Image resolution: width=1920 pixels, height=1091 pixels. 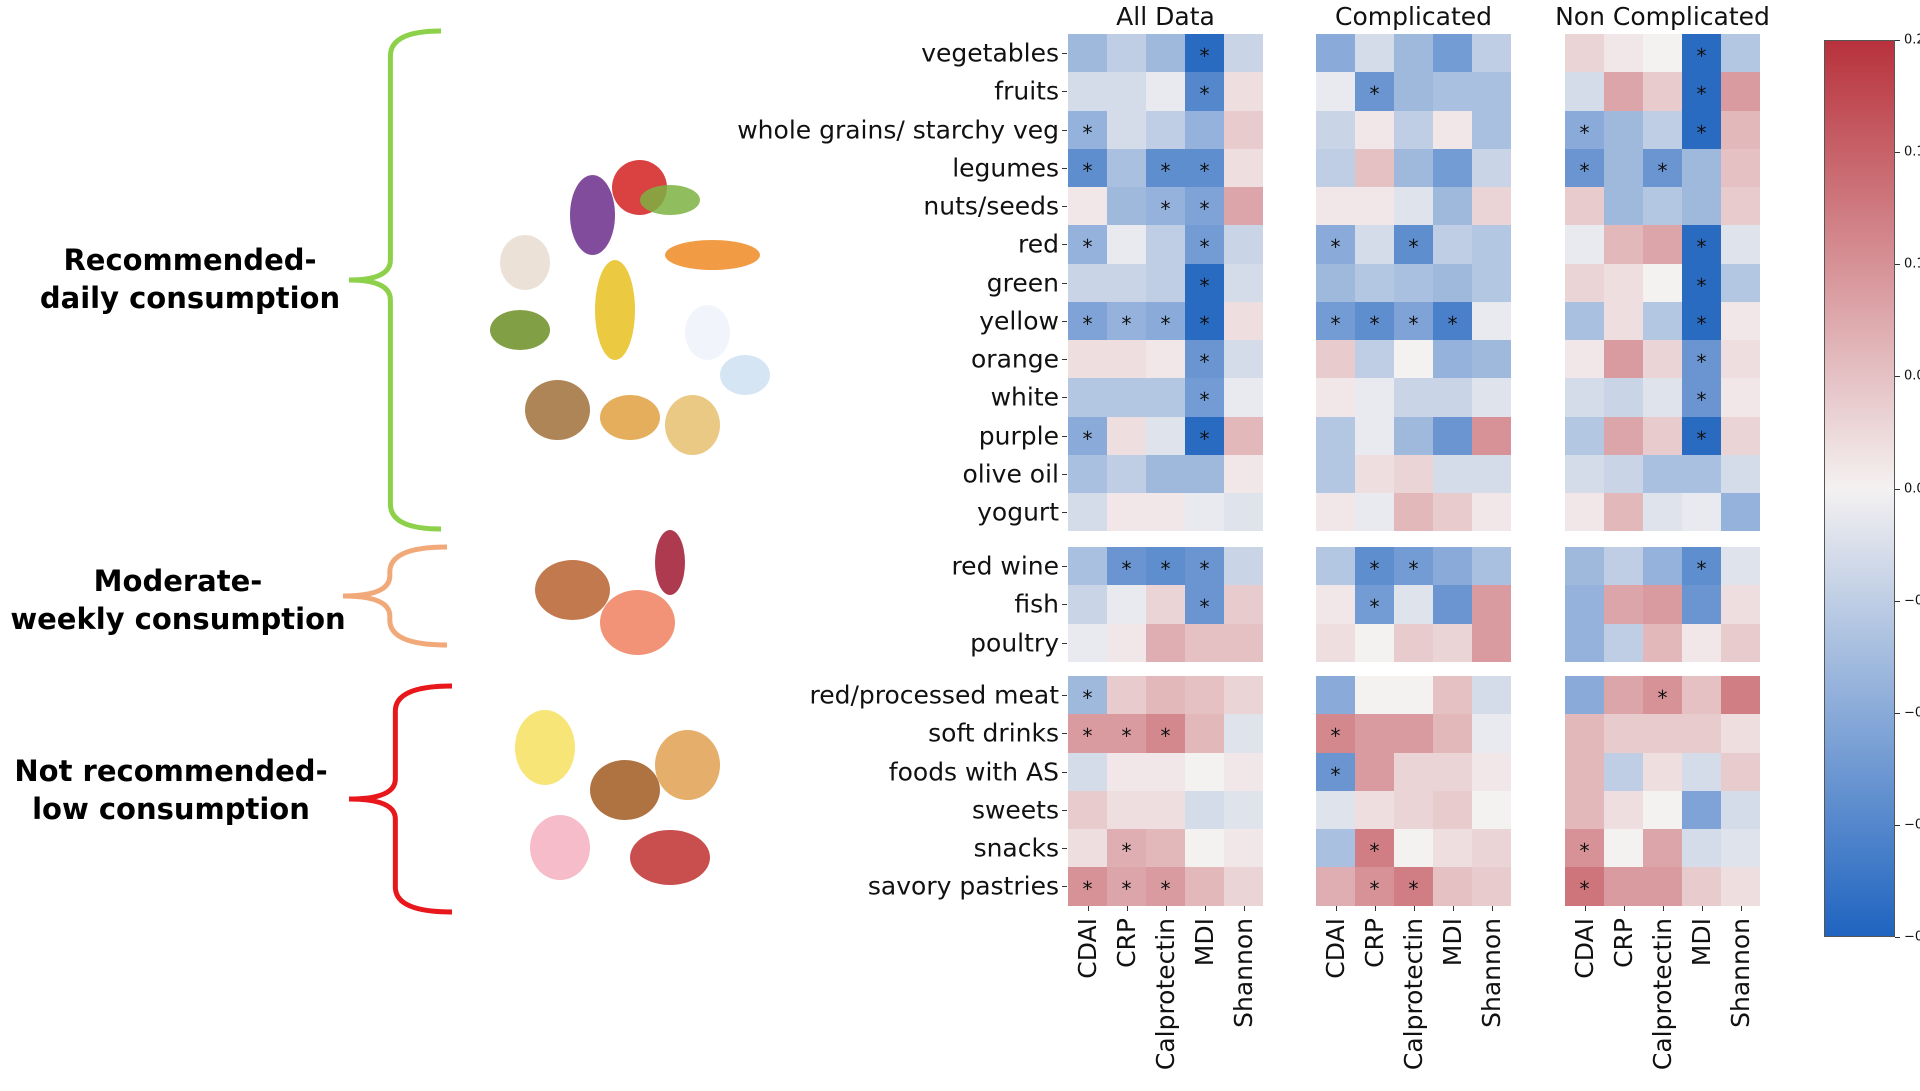 What do you see at coordinates (1413, 994) in the screenshot?
I see `x-tick-label: Calprotectin` at bounding box center [1413, 994].